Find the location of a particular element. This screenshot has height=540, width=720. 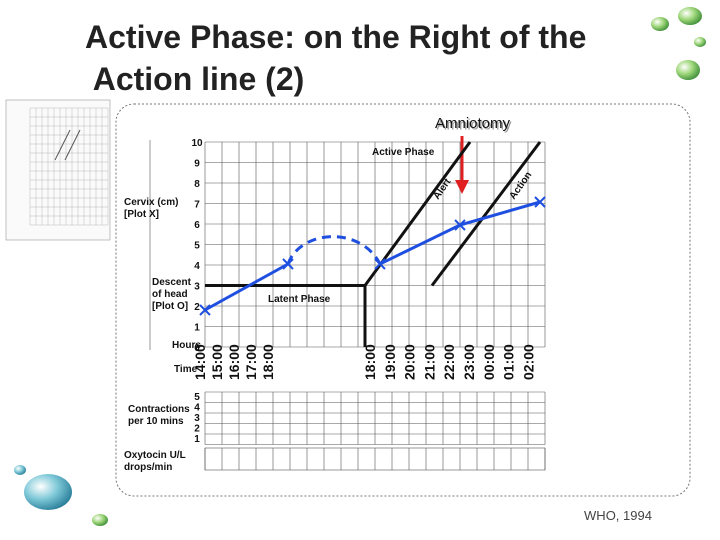

cervix-scale-label: 4 is located at coordinates (197, 266).